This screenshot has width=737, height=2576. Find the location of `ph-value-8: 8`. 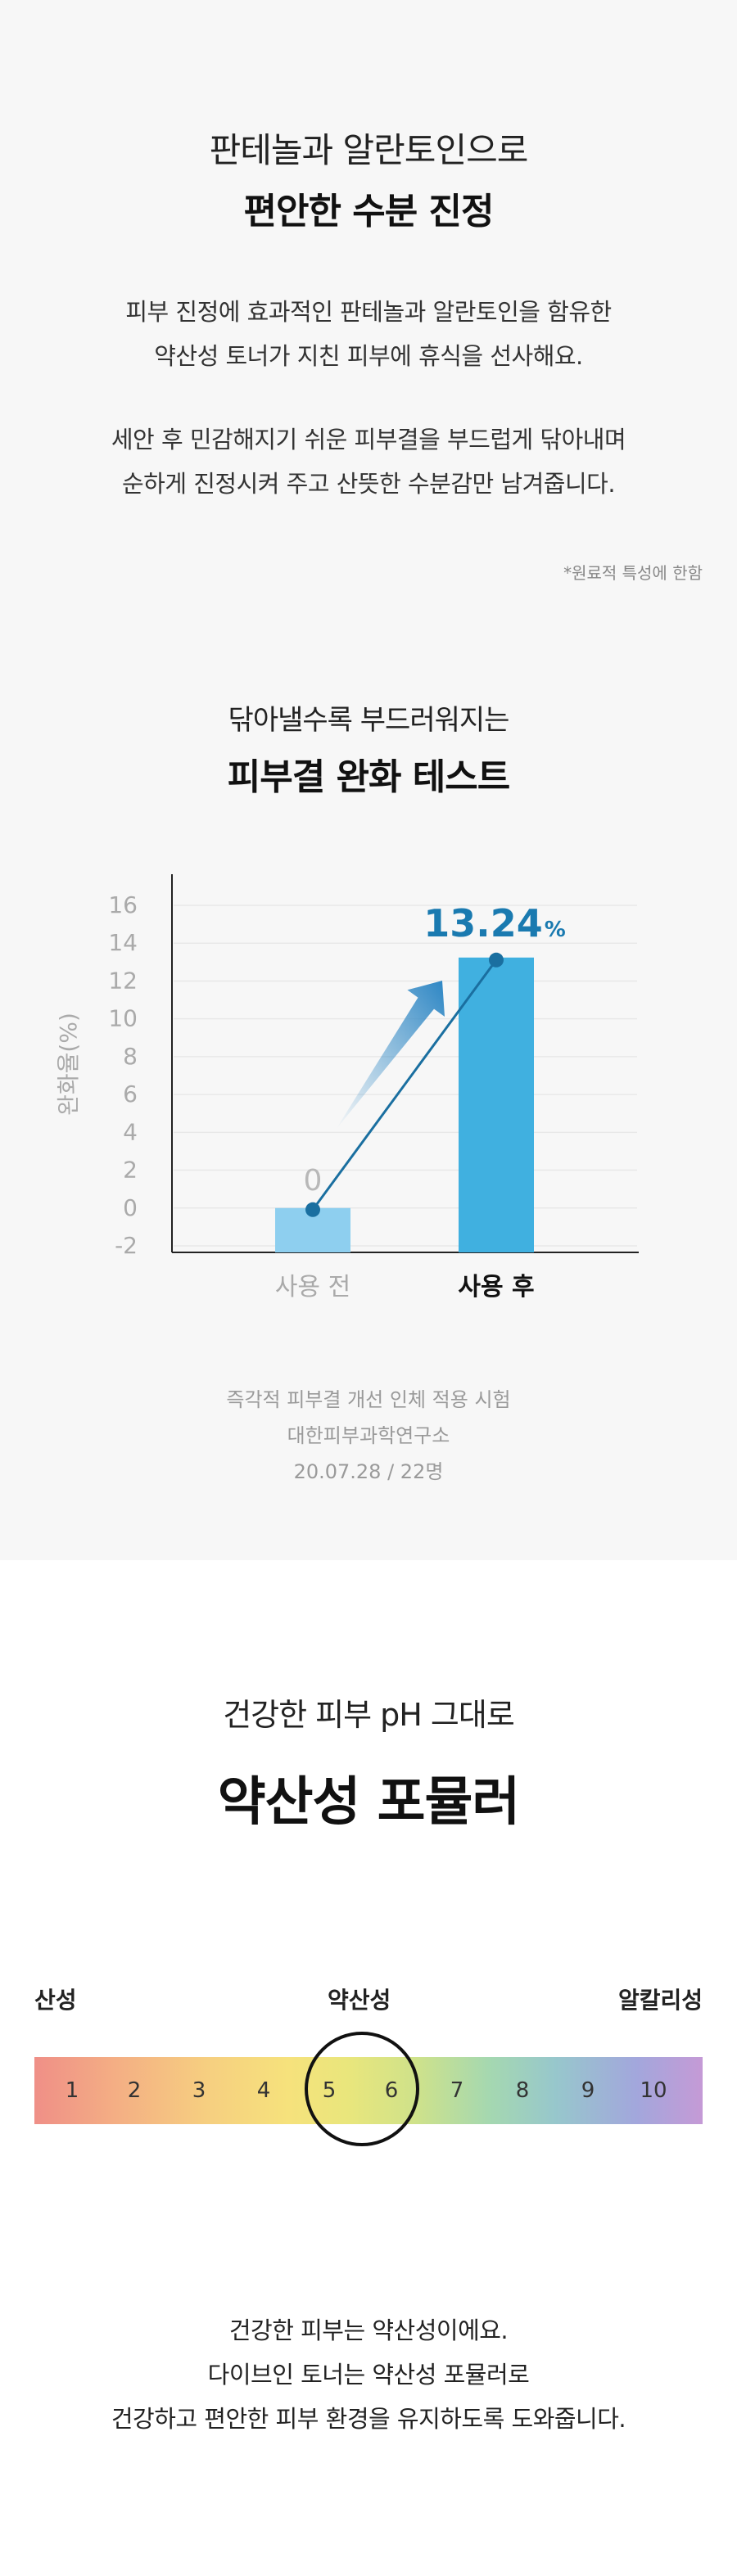

ph-value-8: 8 is located at coordinates (522, 2090).